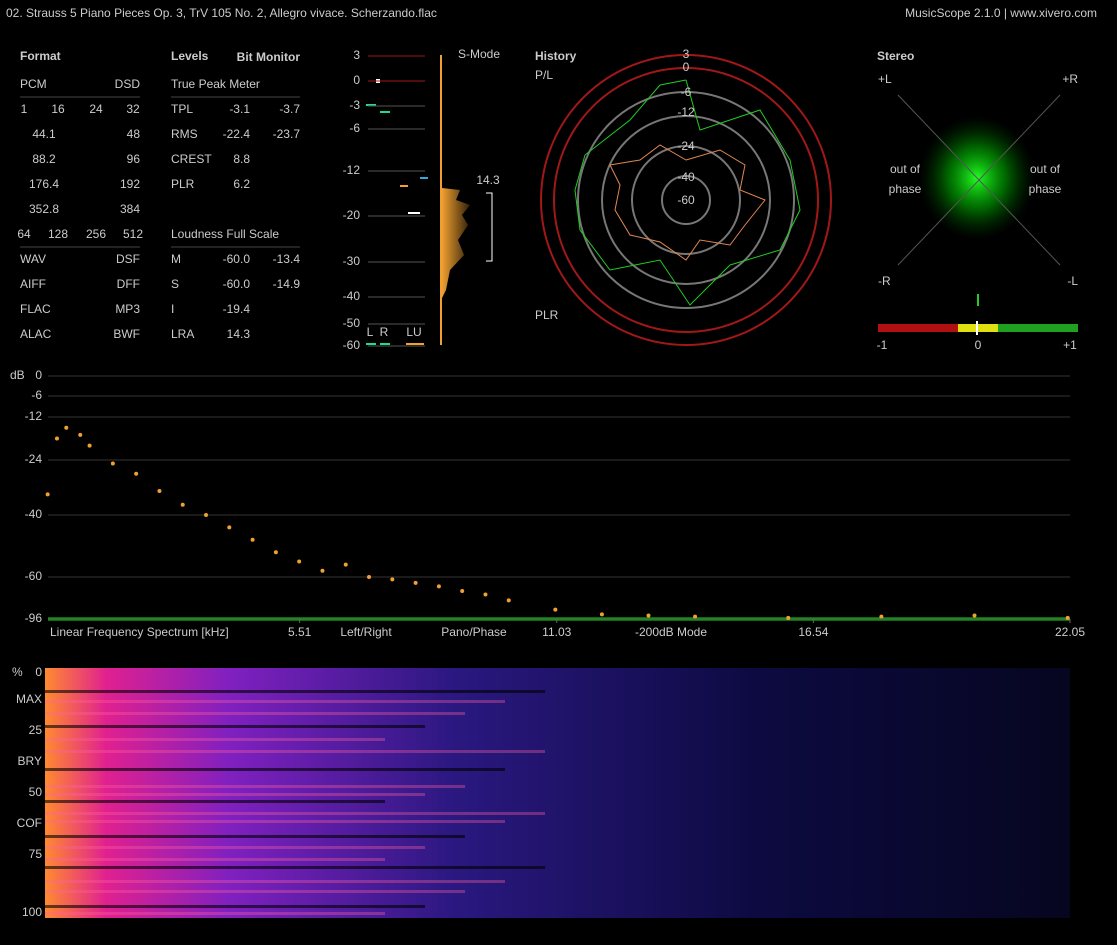 This screenshot has width=1117, height=945. Describe the element at coordinates (38, 672) in the screenshot. I see `spectrogram-tick: 0` at that location.